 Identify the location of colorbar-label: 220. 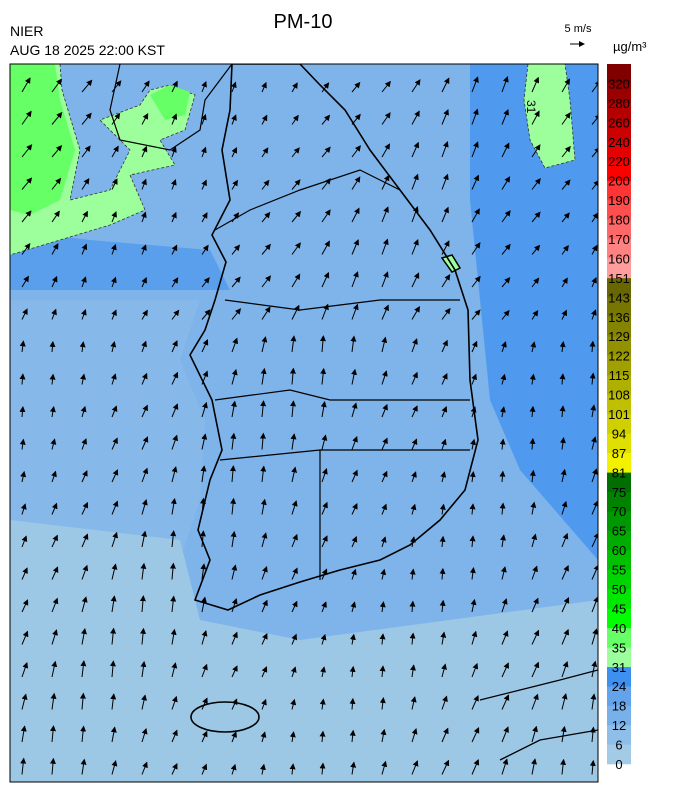
(619, 161).